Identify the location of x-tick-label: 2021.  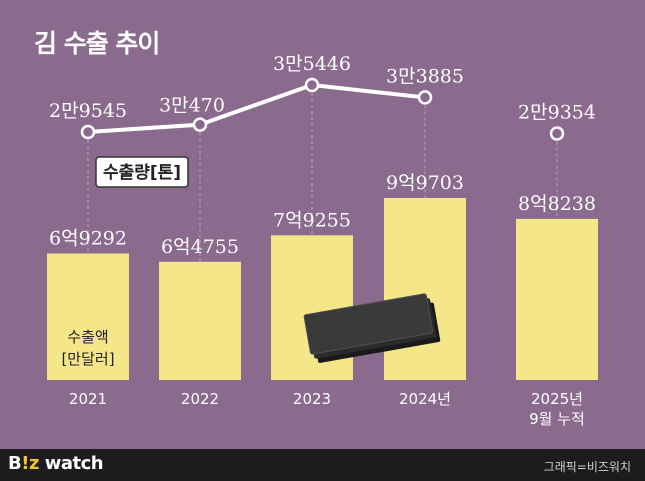
(88, 399).